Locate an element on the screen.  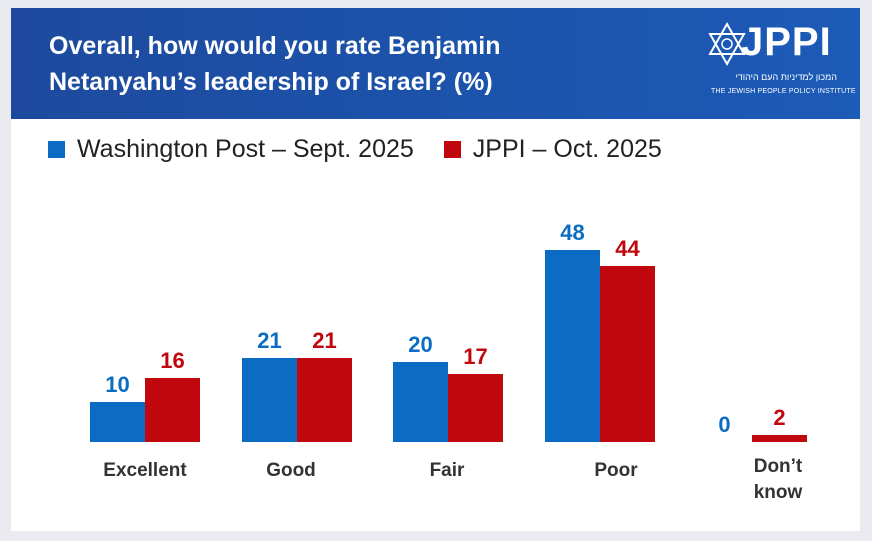
category-label-good: Good is located at coordinates (291, 470).